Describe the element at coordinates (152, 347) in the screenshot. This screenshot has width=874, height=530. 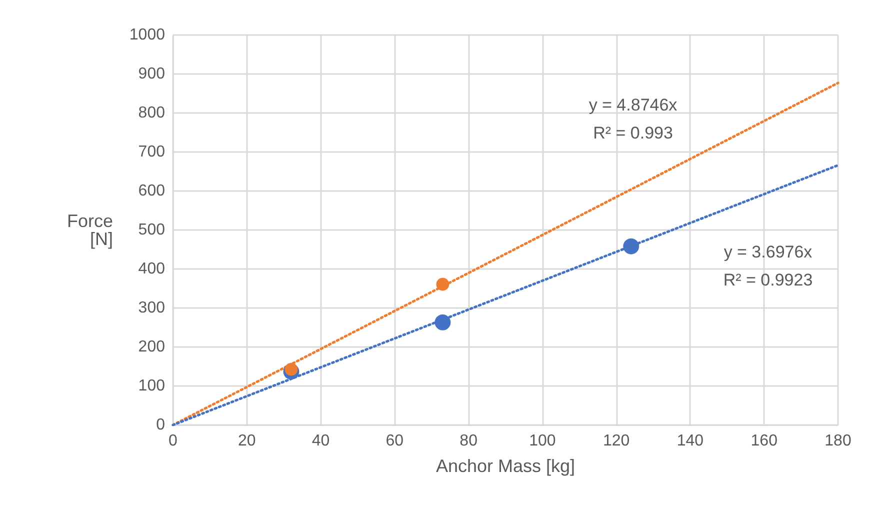
I see `y-tick-label: 200` at that location.